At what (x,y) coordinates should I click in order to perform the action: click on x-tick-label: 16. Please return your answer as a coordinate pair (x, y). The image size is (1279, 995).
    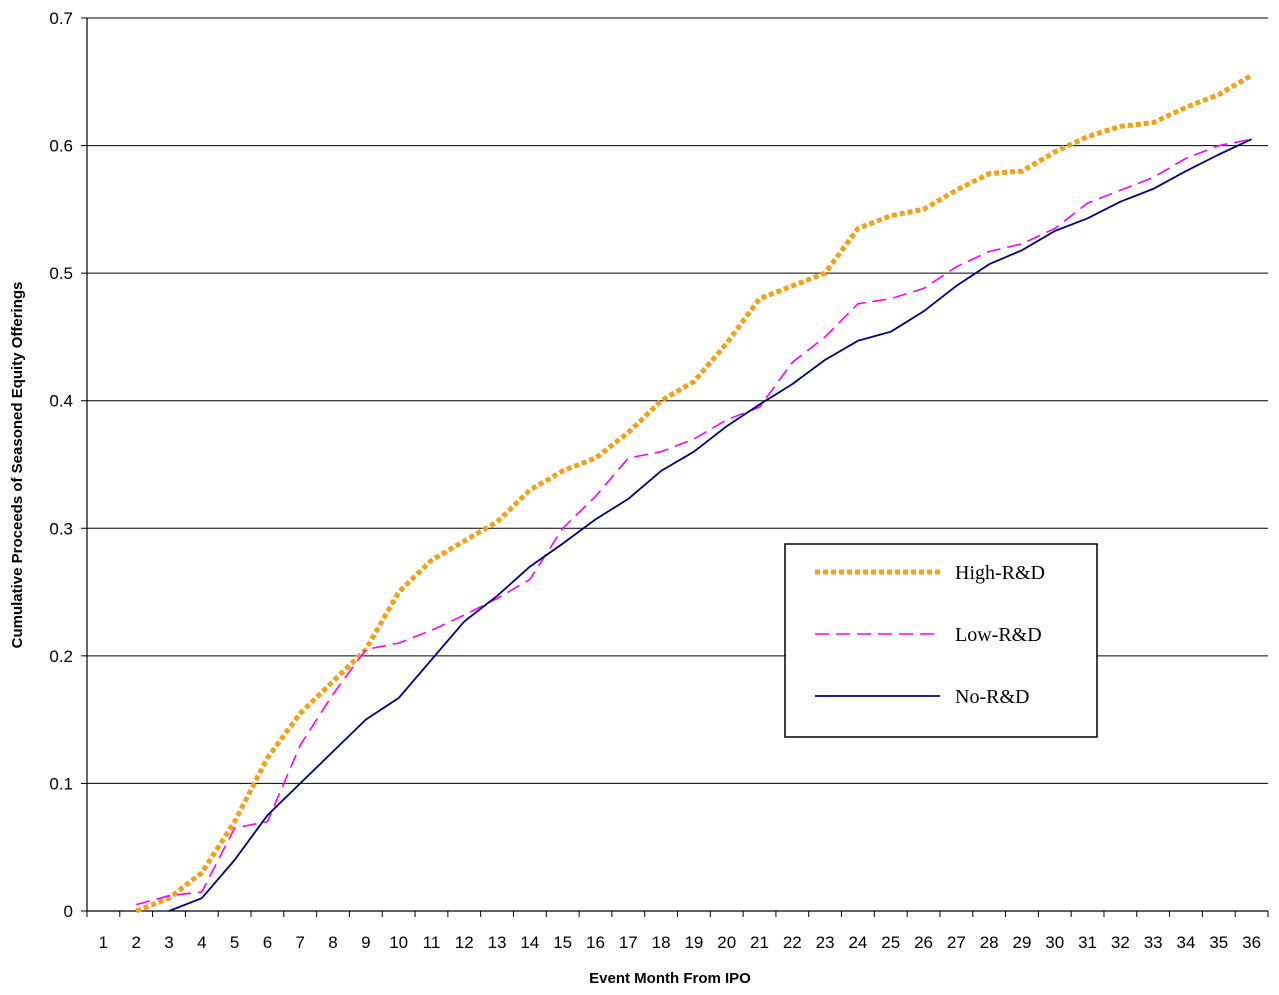
    Looking at the image, I should click on (595, 942).